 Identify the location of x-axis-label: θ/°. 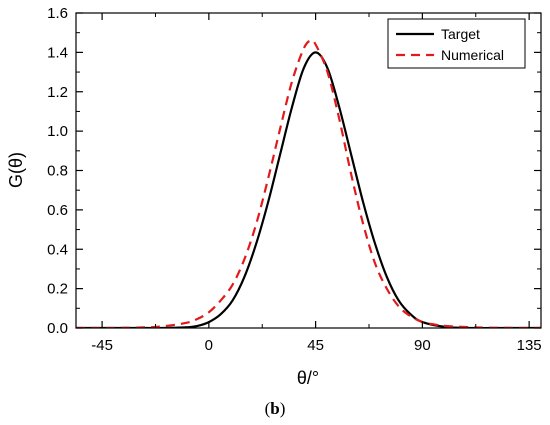
(308, 378).